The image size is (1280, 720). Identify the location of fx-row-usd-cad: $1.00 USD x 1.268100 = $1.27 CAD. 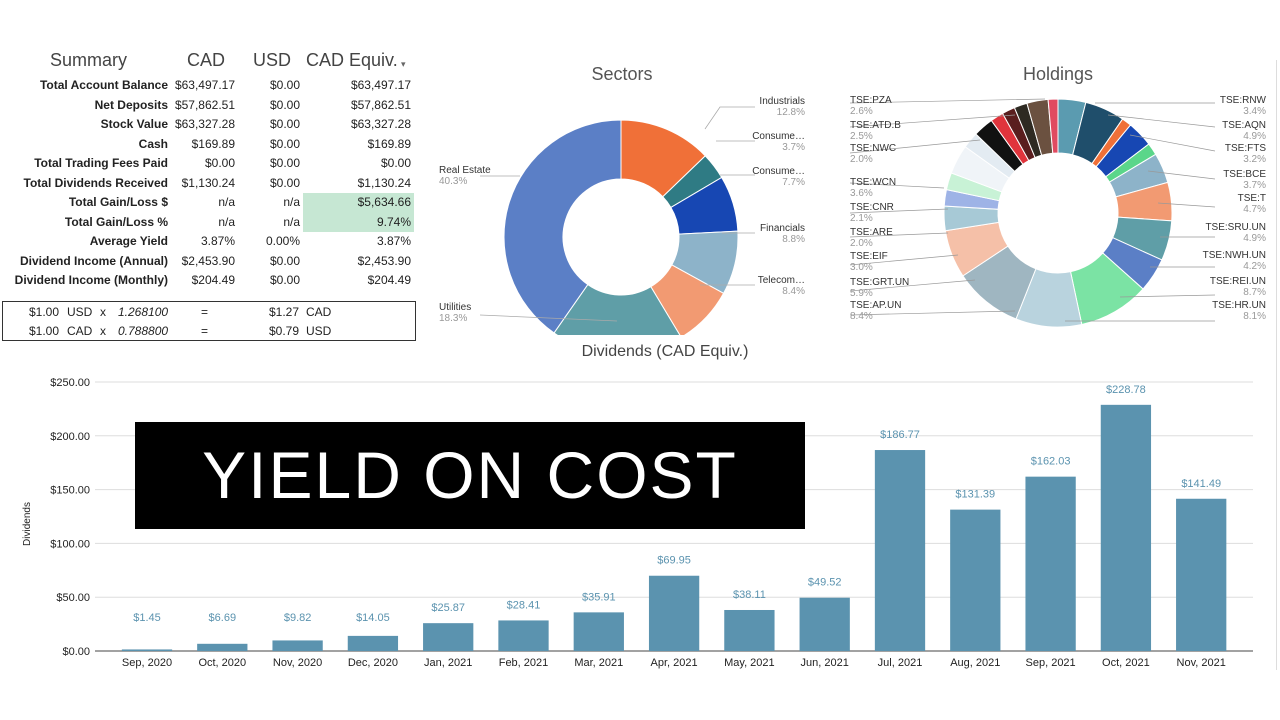
(209, 311).